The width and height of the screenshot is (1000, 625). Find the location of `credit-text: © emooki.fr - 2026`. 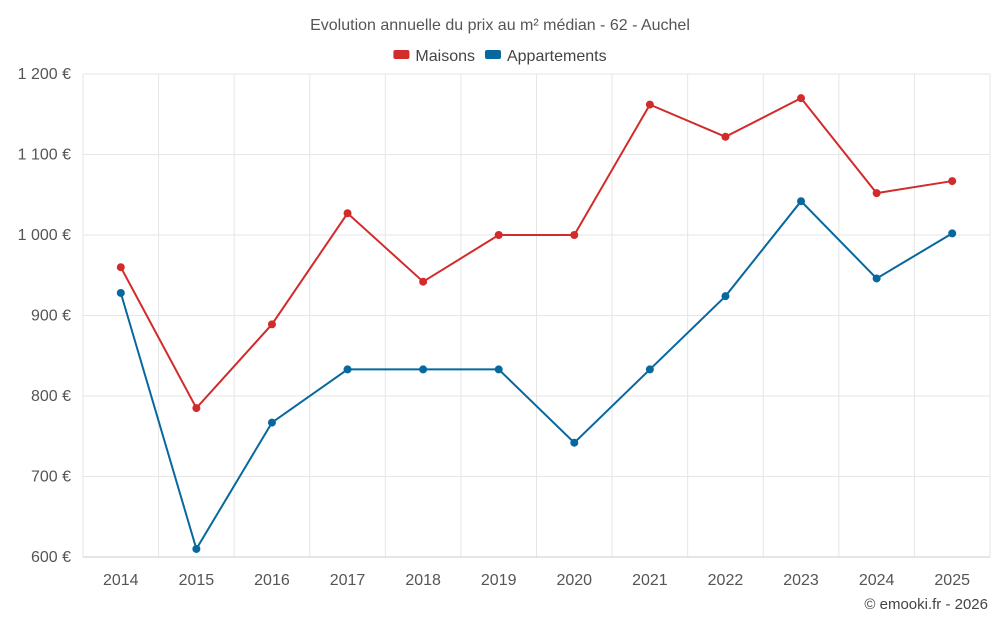

credit-text: © emooki.fr - 2026 is located at coordinates (926, 604).